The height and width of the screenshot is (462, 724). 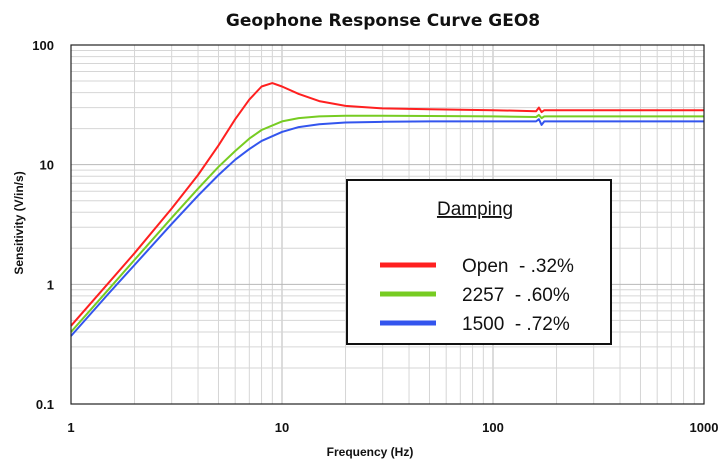 I want to click on y-axis-label: Sensitivity (V/in/s), so click(x=19, y=222).